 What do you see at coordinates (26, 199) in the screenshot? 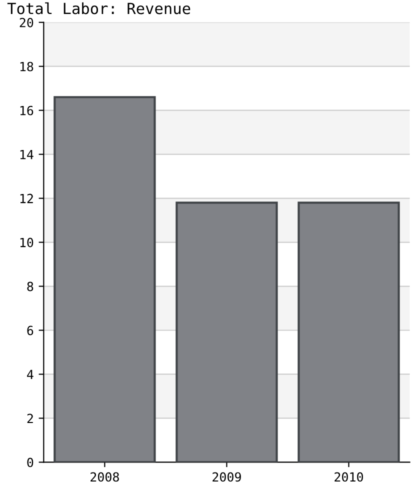
I see `y-tick-label: 12` at bounding box center [26, 199].